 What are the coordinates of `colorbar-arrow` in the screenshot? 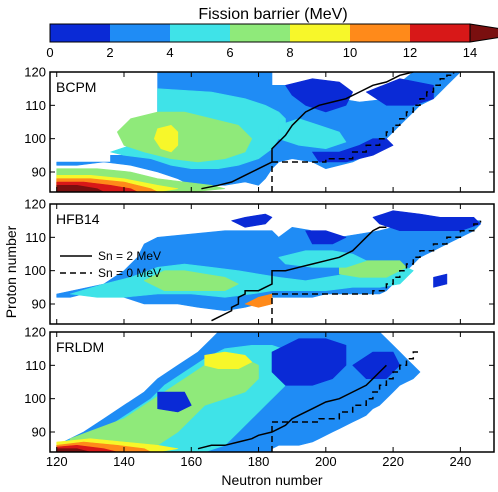 It's located at (483, 33).